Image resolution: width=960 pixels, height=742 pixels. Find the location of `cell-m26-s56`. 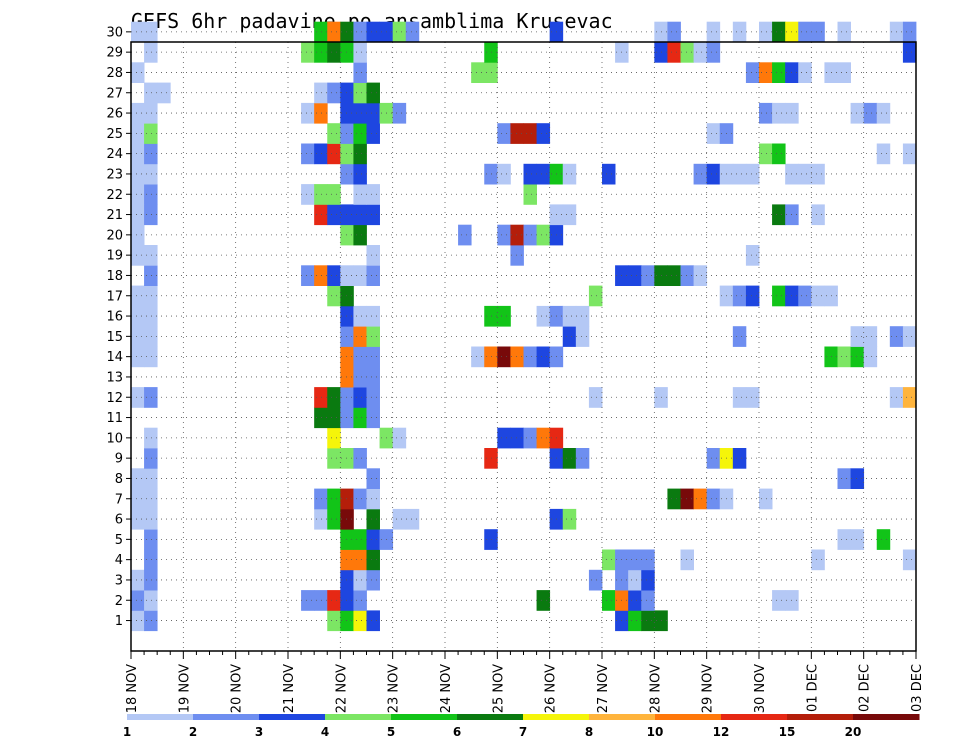

cell-m26-s56 is located at coordinates (870, 113).